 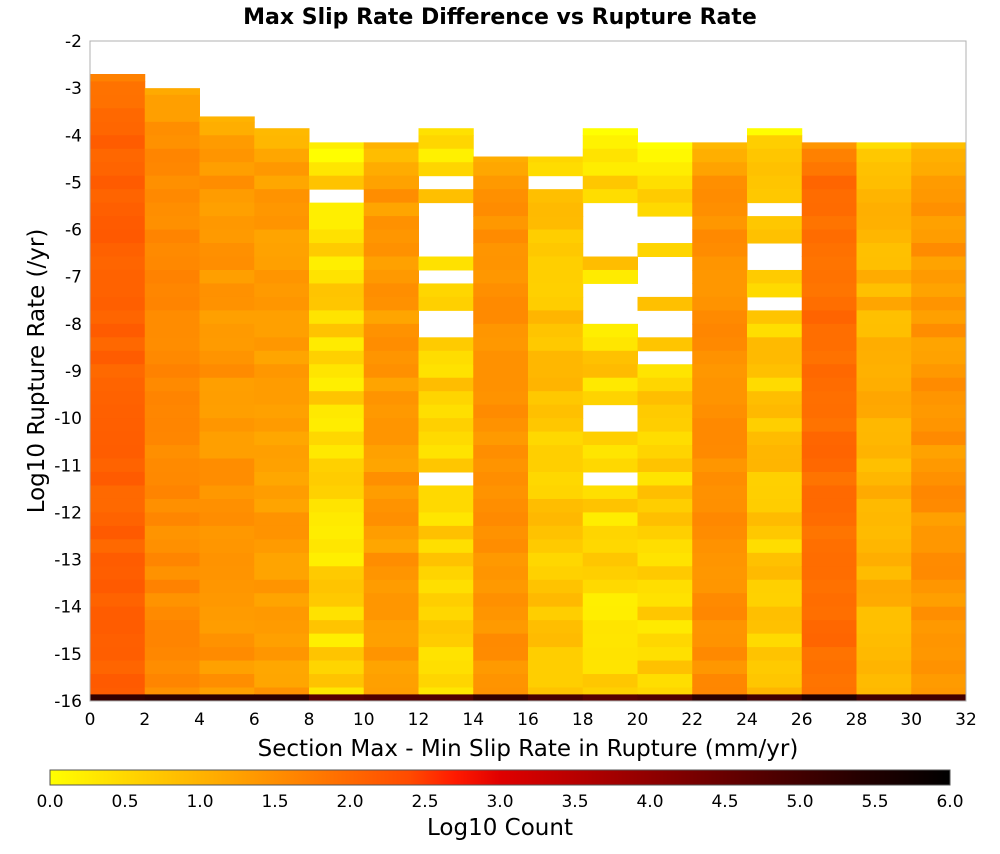 What do you see at coordinates (364, 720) in the screenshot?
I see `x-tick-label: 10` at bounding box center [364, 720].